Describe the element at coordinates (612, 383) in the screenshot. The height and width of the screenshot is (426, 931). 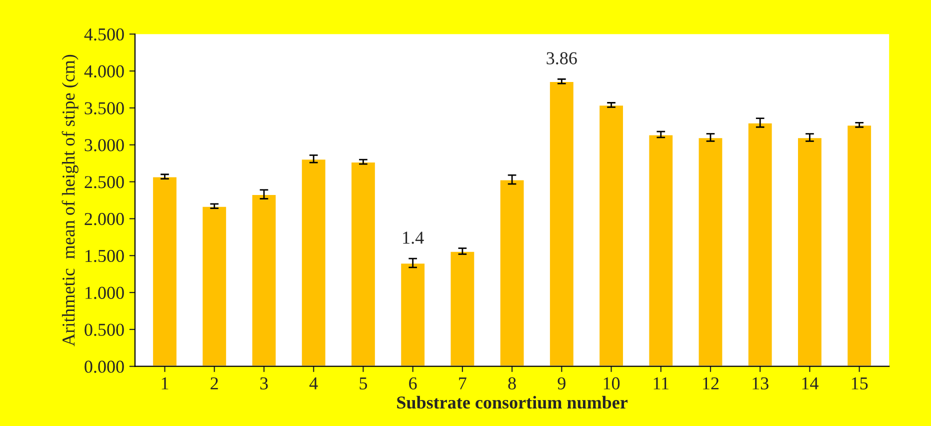
I see `x-tick-label: 10` at that location.